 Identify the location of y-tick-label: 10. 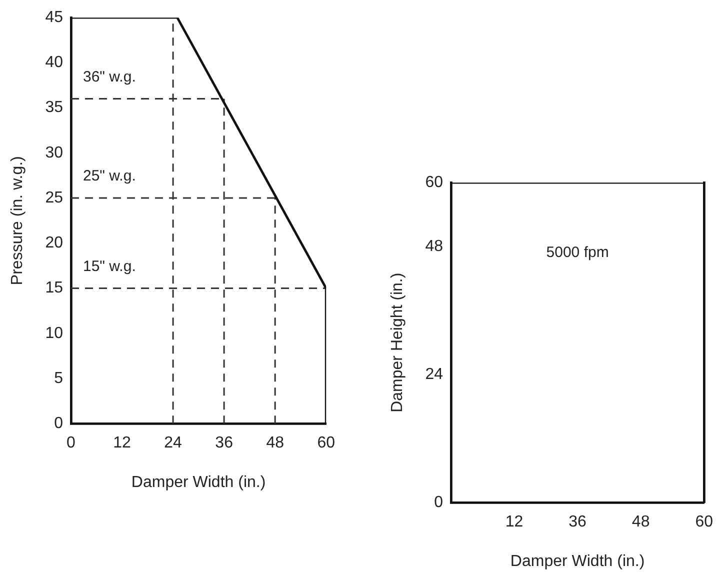
(54, 333).